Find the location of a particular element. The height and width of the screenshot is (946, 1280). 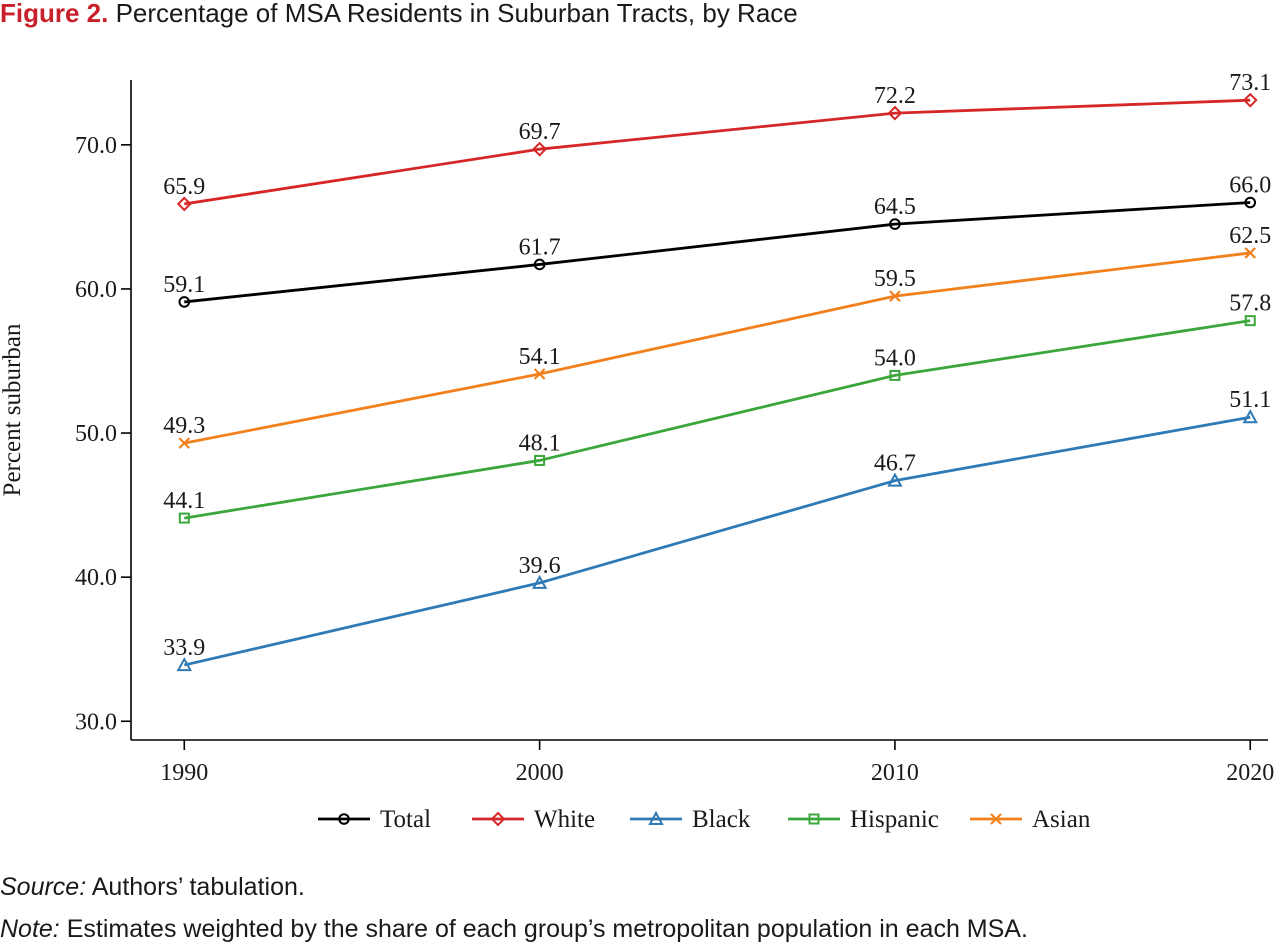

legend-item-asian: Asian is located at coordinates (1030, 819).